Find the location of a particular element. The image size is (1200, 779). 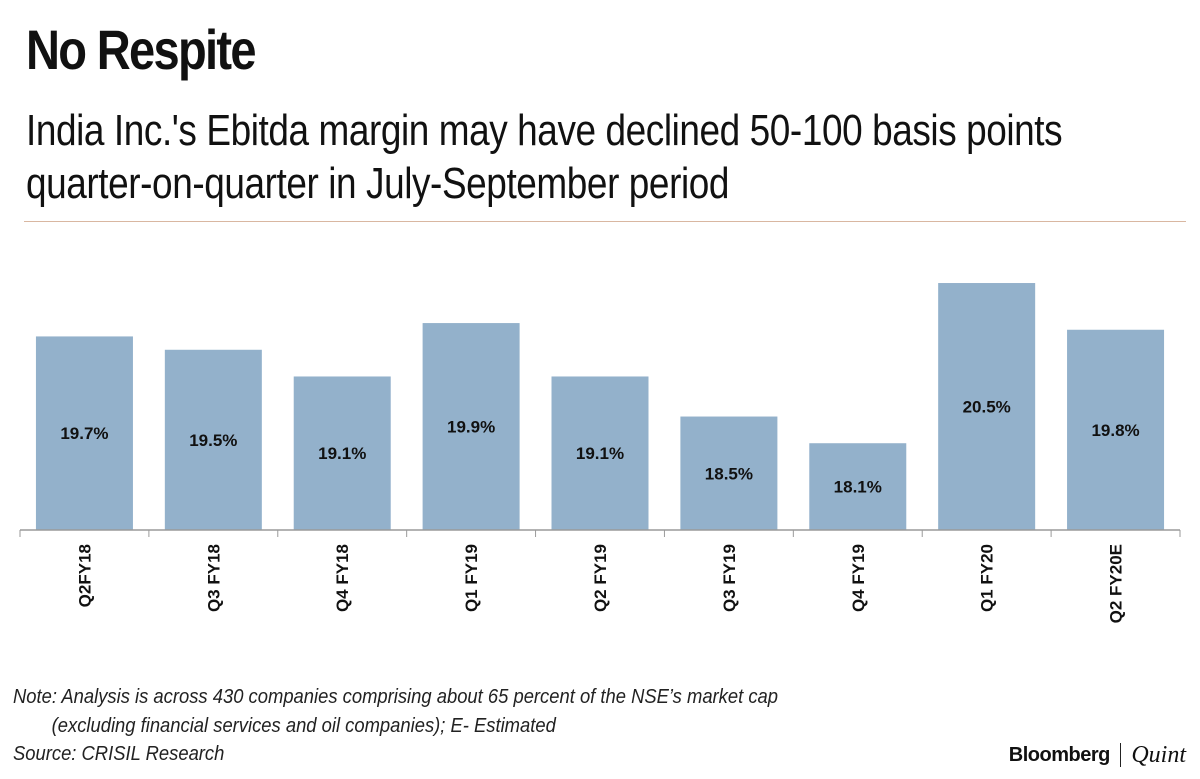

brand-bloomberg: Bloomberg is located at coordinates (1059, 754).